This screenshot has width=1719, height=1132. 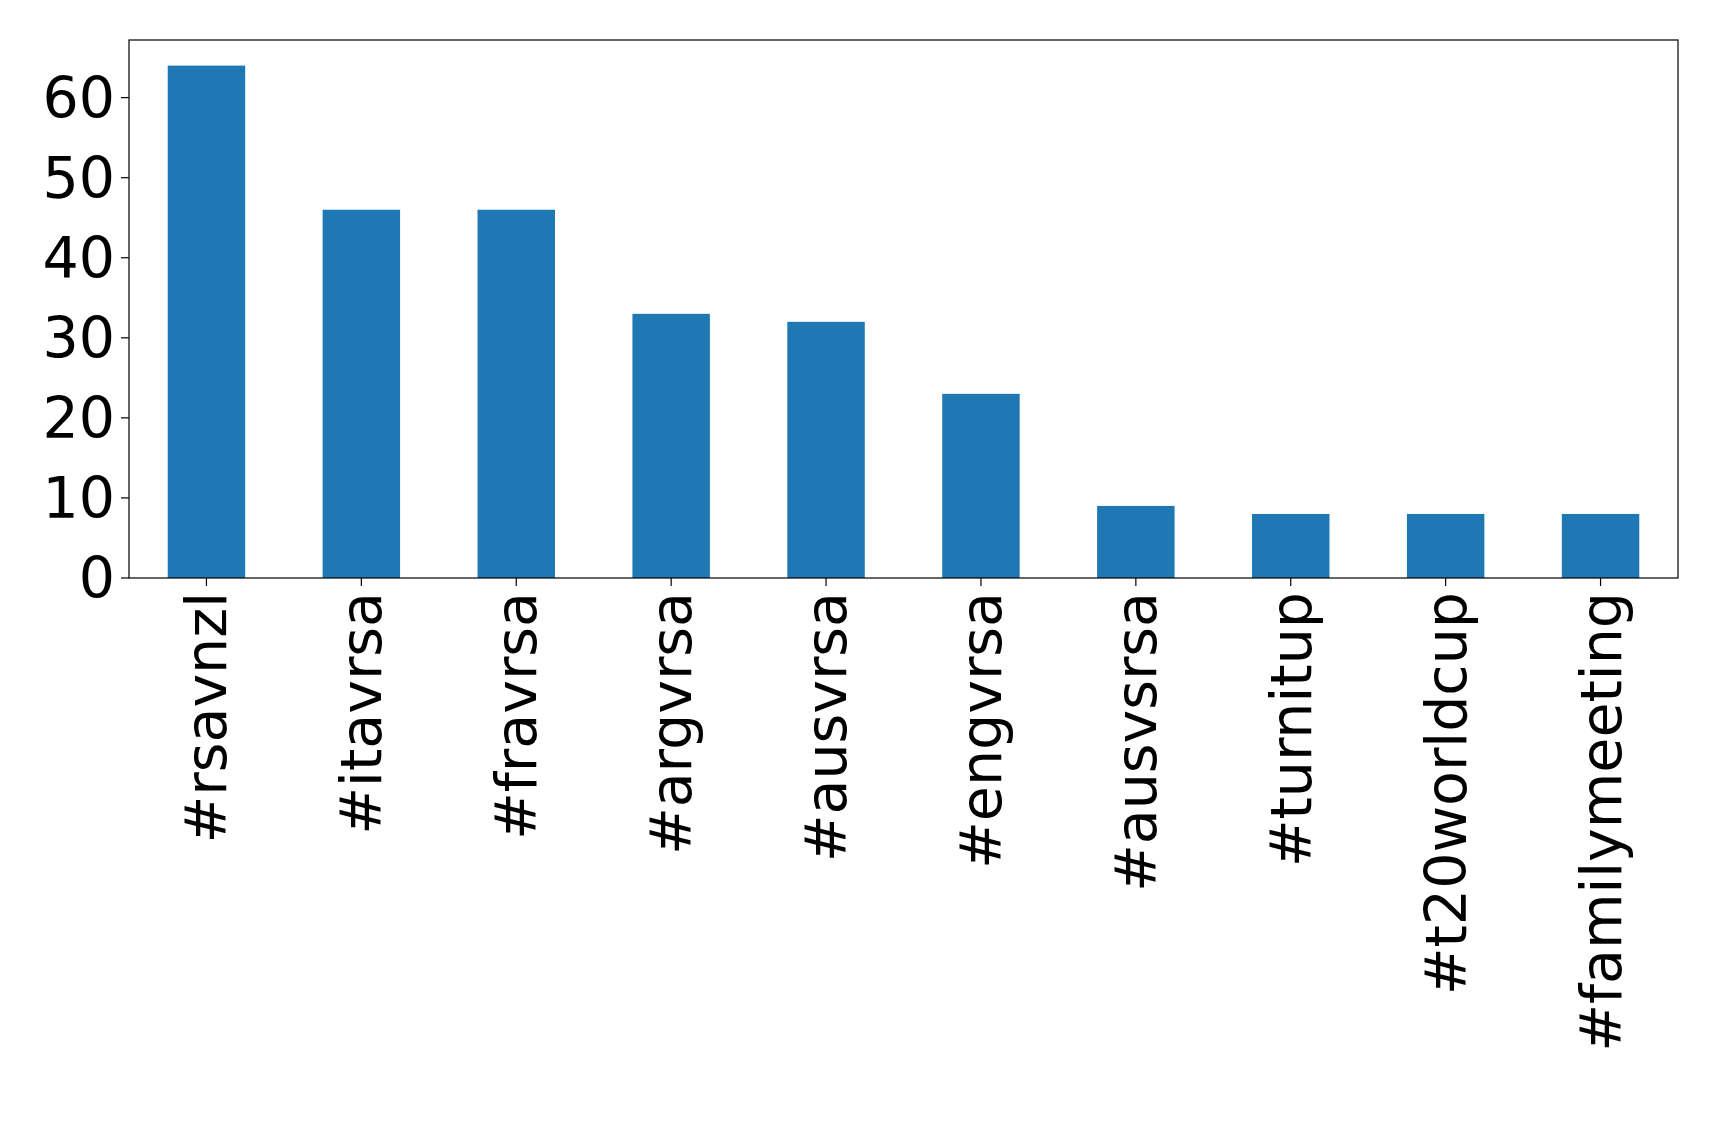 What do you see at coordinates (78, 417) in the screenshot?
I see `y-tick-label: 20` at bounding box center [78, 417].